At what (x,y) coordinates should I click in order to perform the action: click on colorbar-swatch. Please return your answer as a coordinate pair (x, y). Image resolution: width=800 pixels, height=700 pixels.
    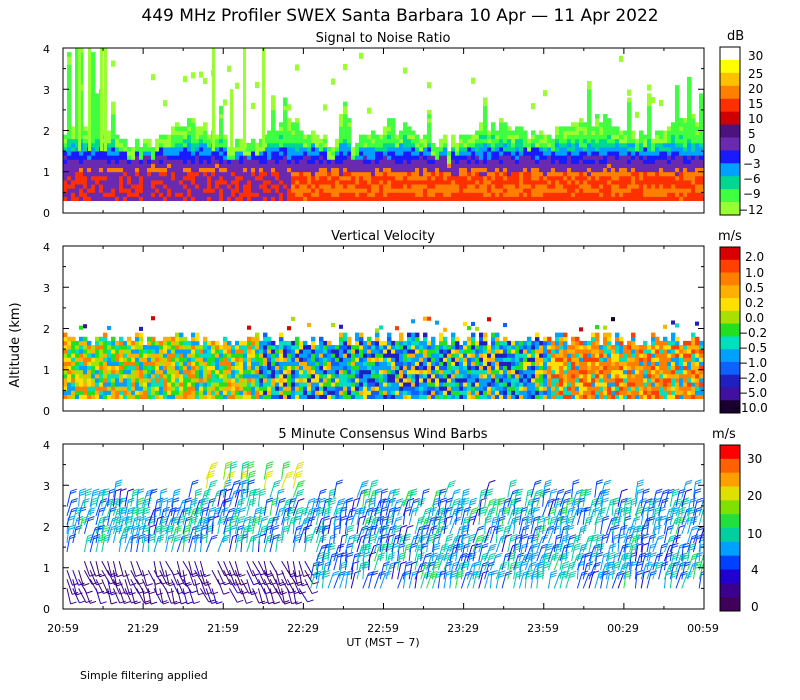
    Looking at the image, I should click on (730, 196).